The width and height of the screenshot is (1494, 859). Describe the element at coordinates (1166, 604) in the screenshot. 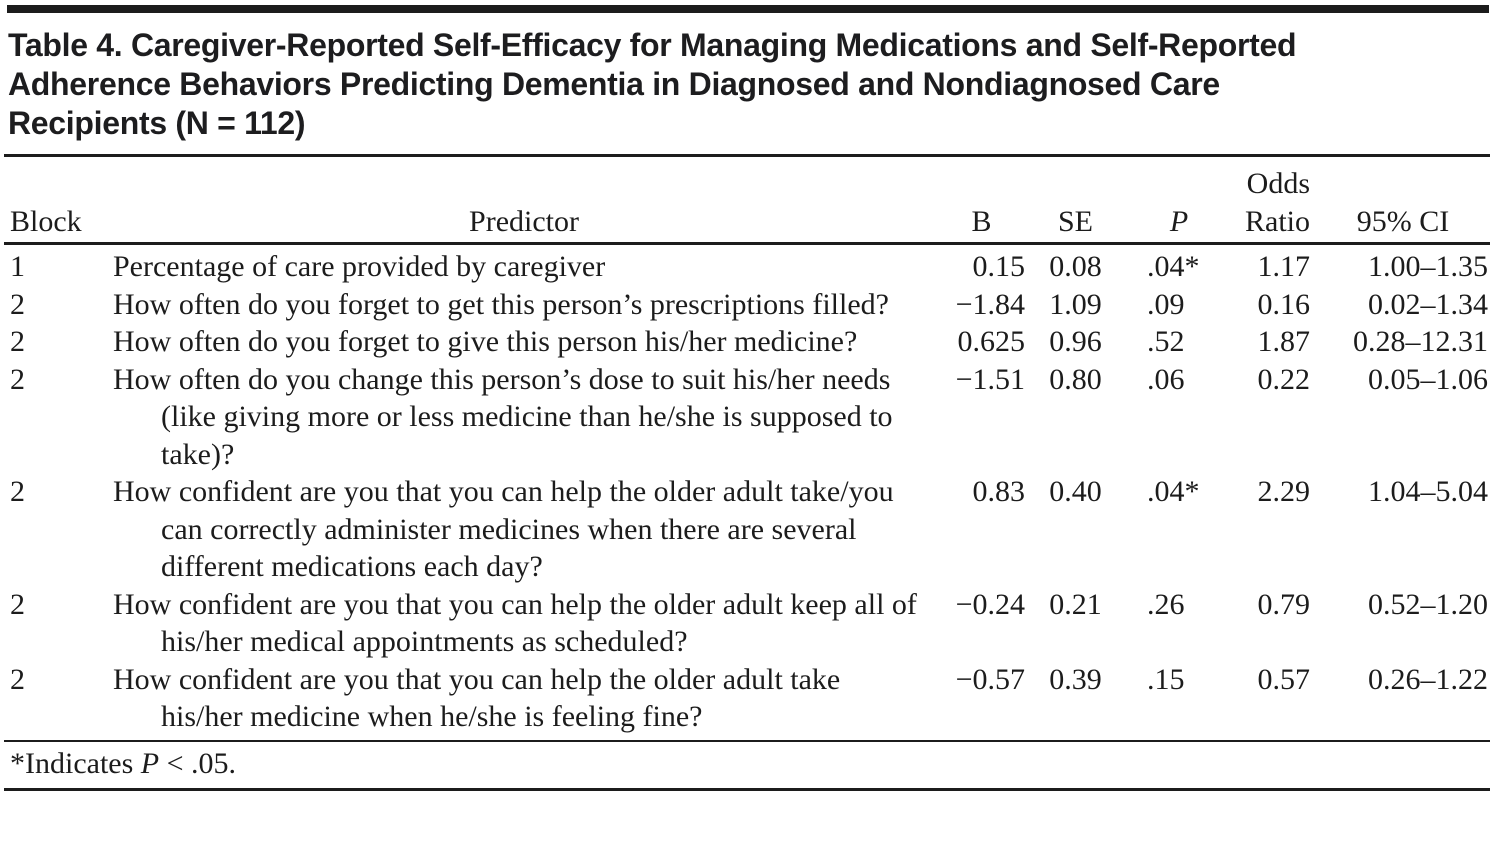

I see `p-cell: .26` at that location.